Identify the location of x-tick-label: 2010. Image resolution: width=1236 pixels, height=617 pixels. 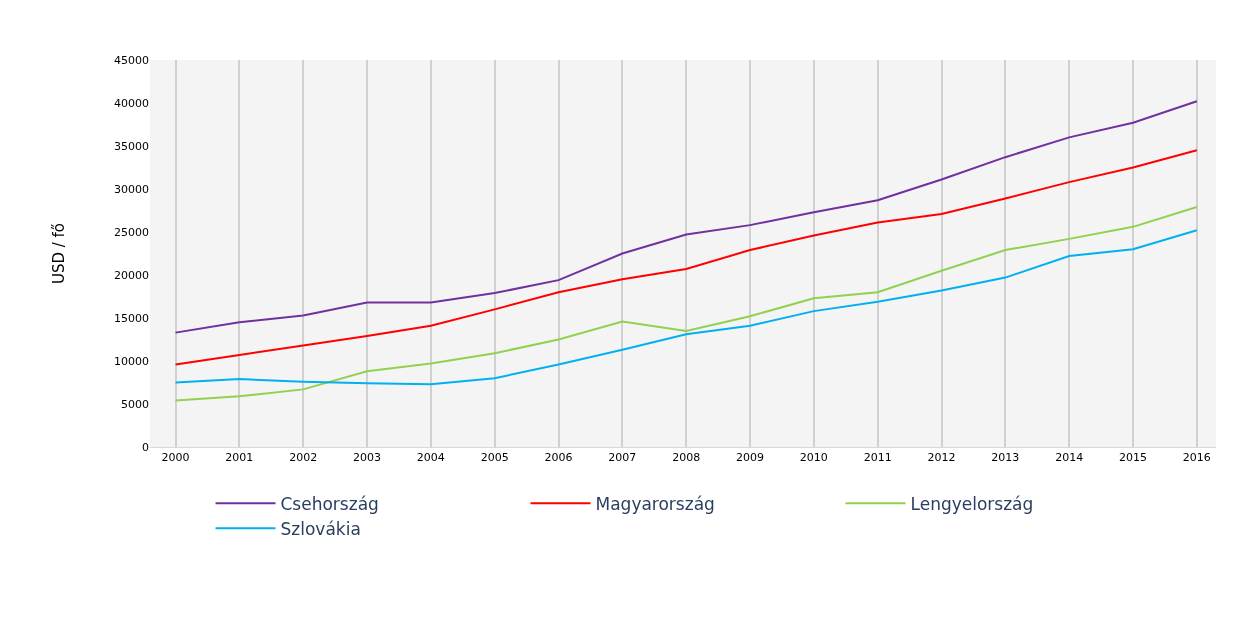
(813, 458).